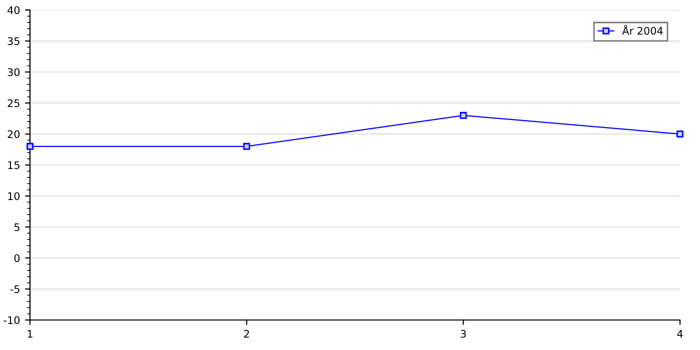 This screenshot has width=700, height=350. Describe the element at coordinates (15, 289) in the screenshot. I see `y-tick-label: -5` at that location.